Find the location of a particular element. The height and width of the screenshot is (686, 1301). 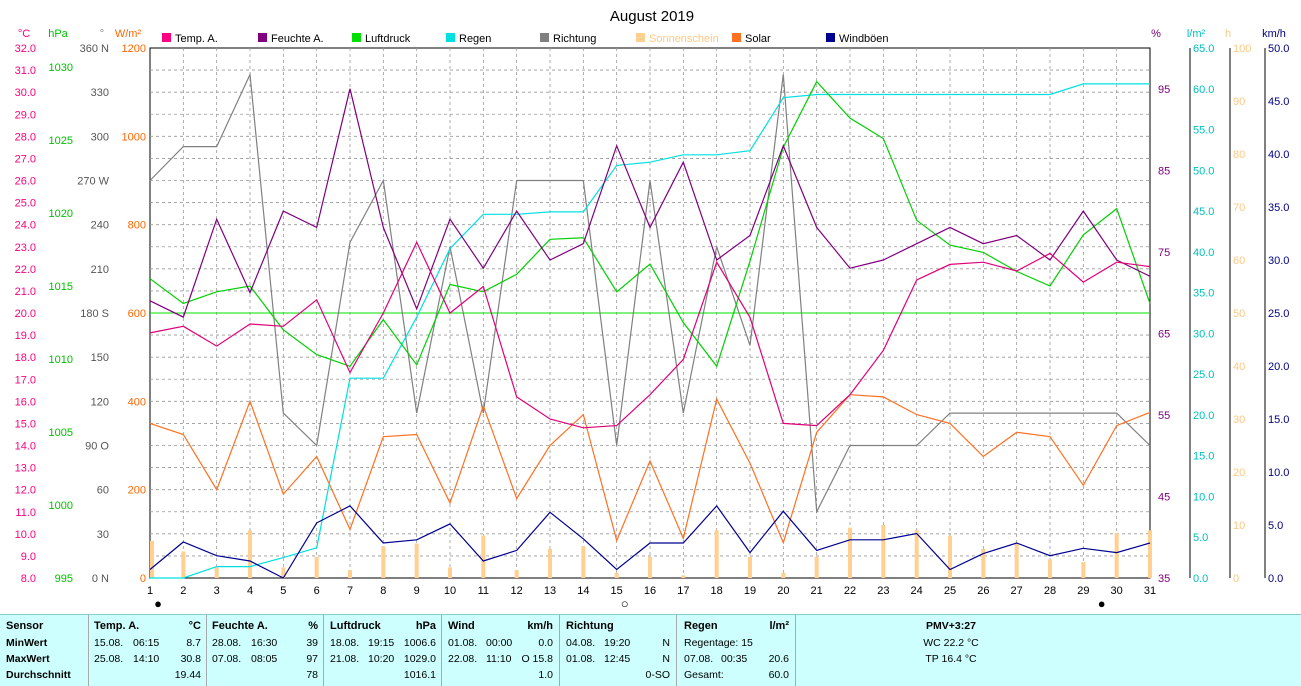

sunshine-tick-label: 0 is located at coordinates (1236, 579).